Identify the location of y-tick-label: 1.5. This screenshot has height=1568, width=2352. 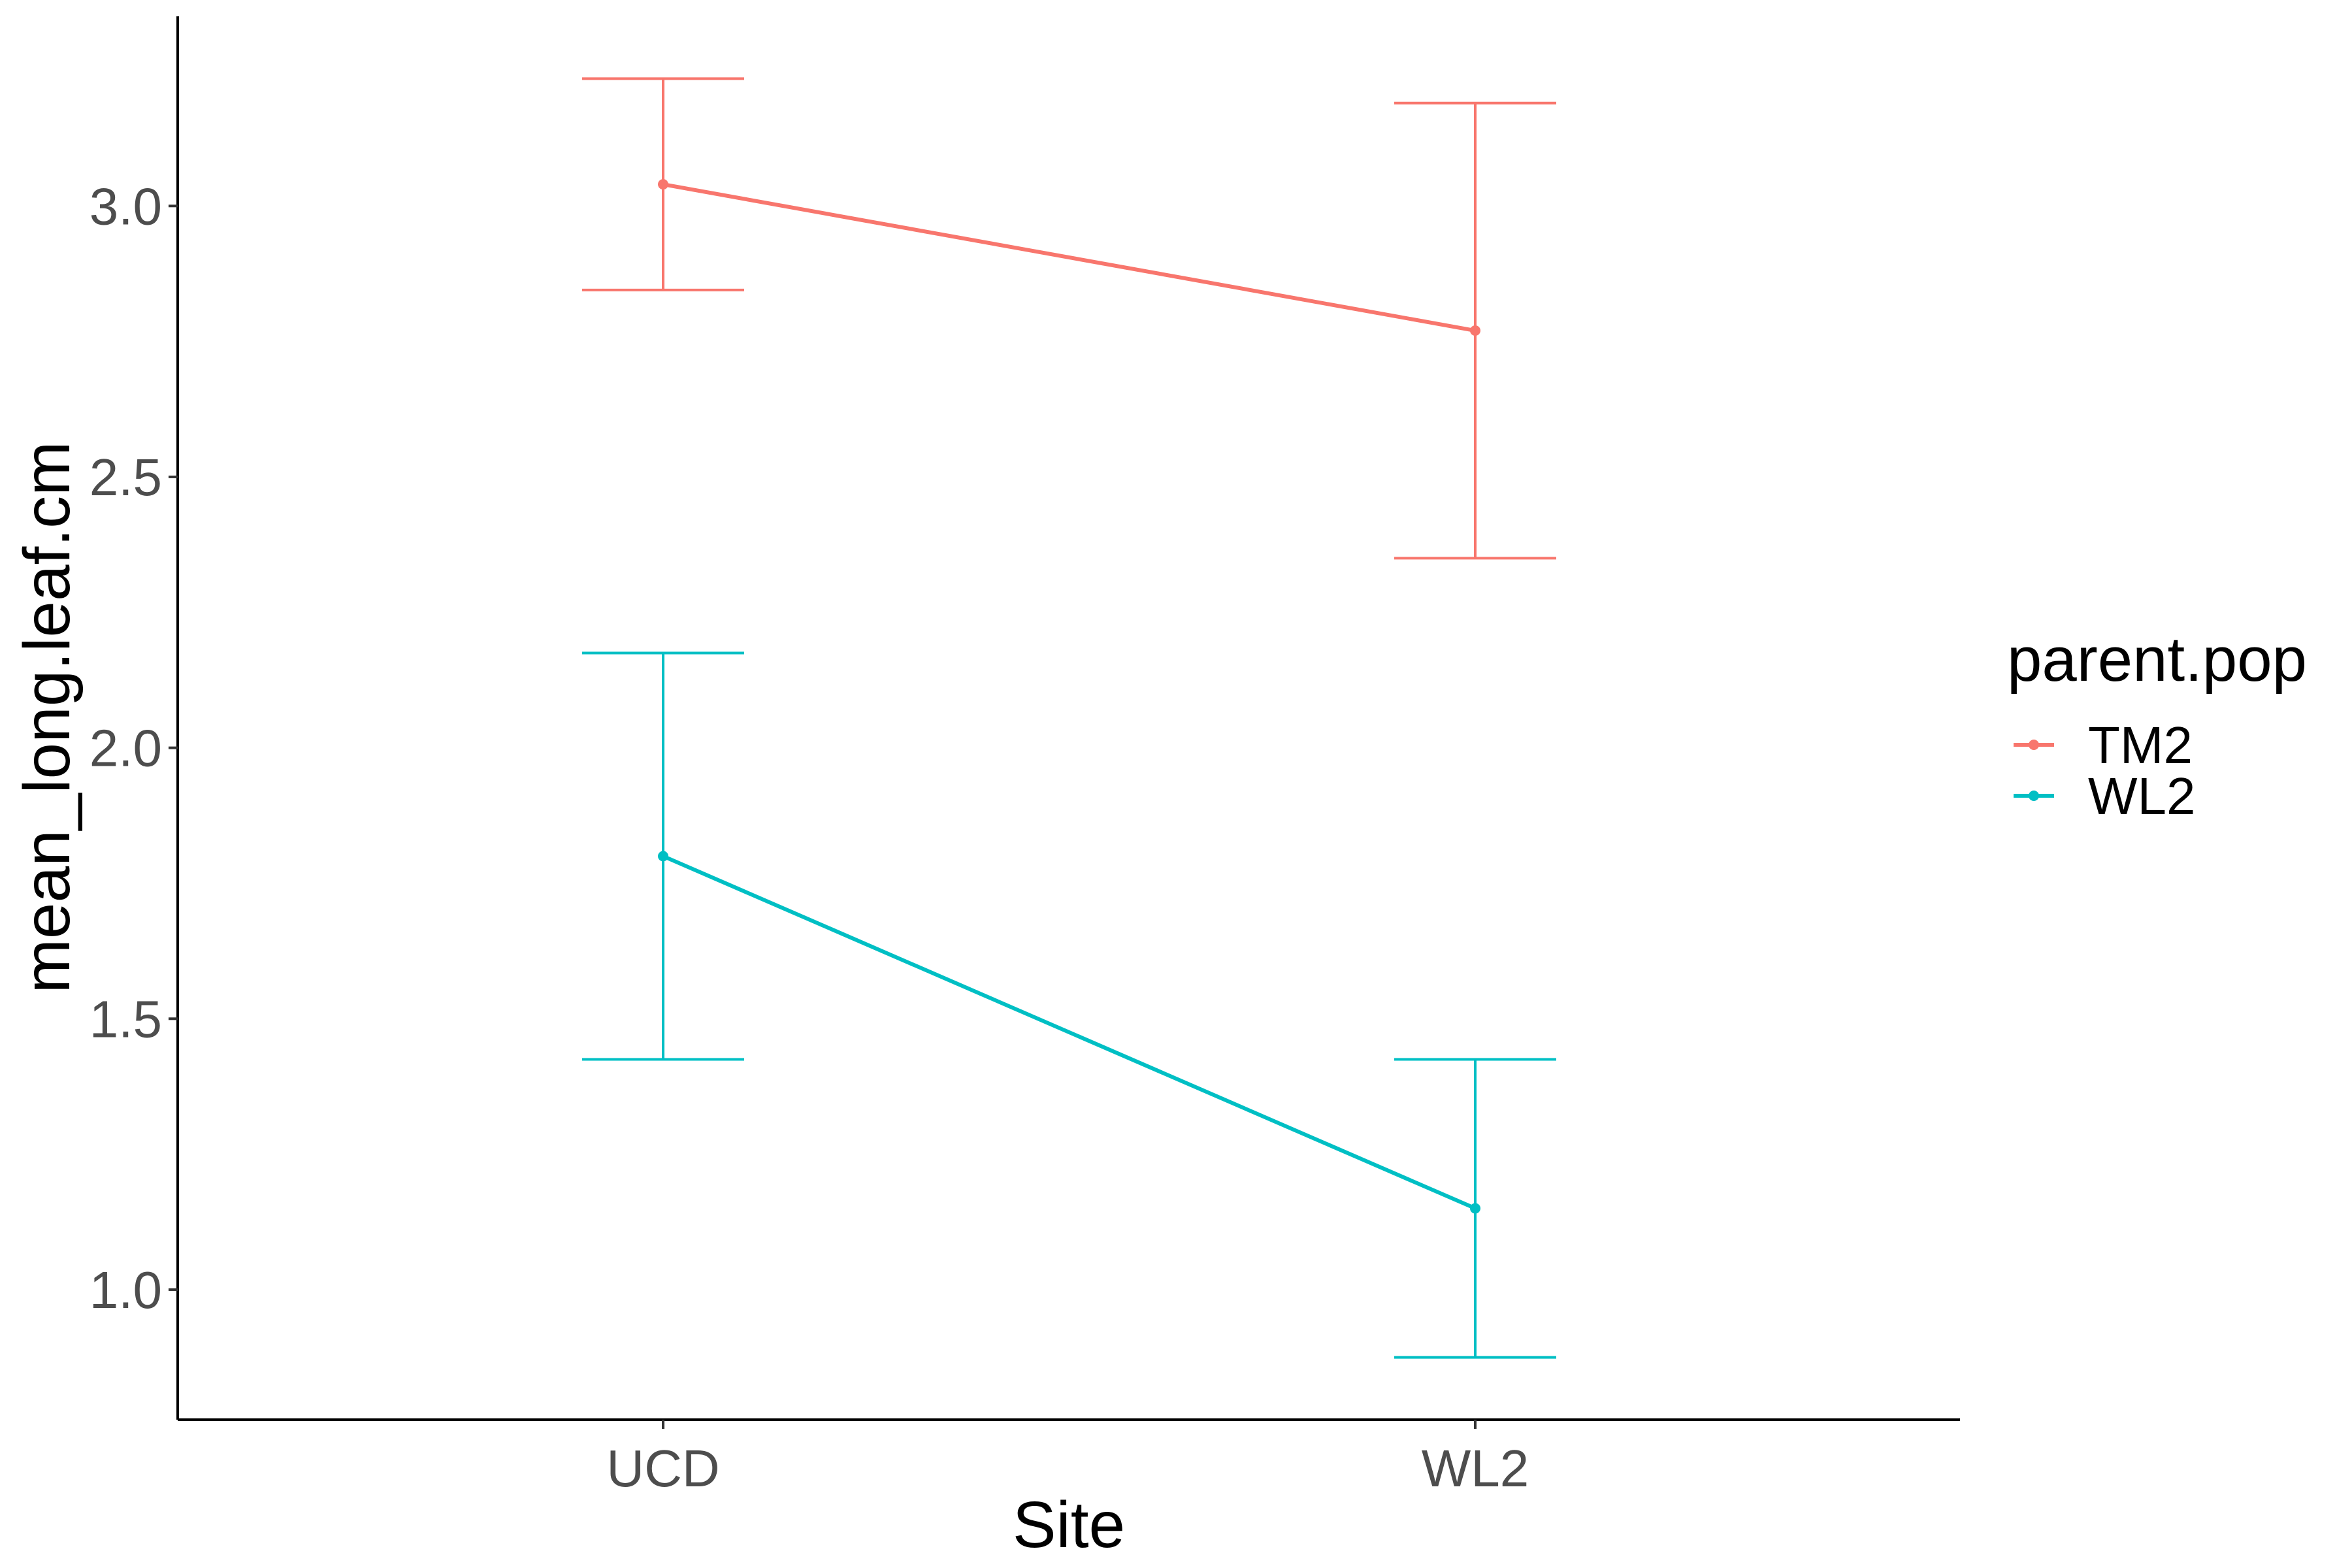
(126, 1019).